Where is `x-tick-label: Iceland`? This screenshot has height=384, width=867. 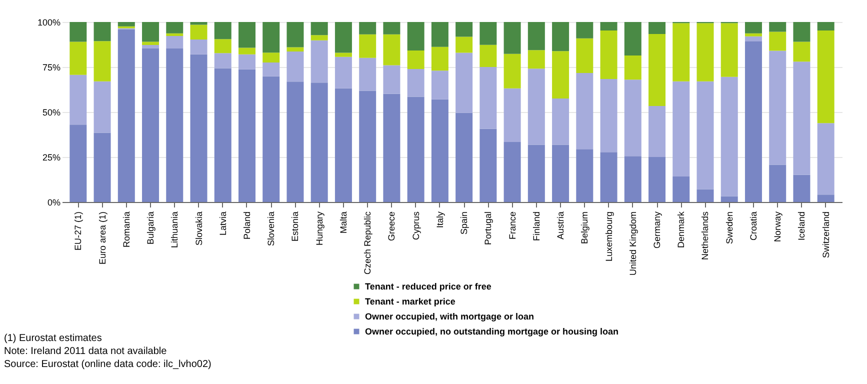 x-tick-label: Iceland is located at coordinates (801, 226).